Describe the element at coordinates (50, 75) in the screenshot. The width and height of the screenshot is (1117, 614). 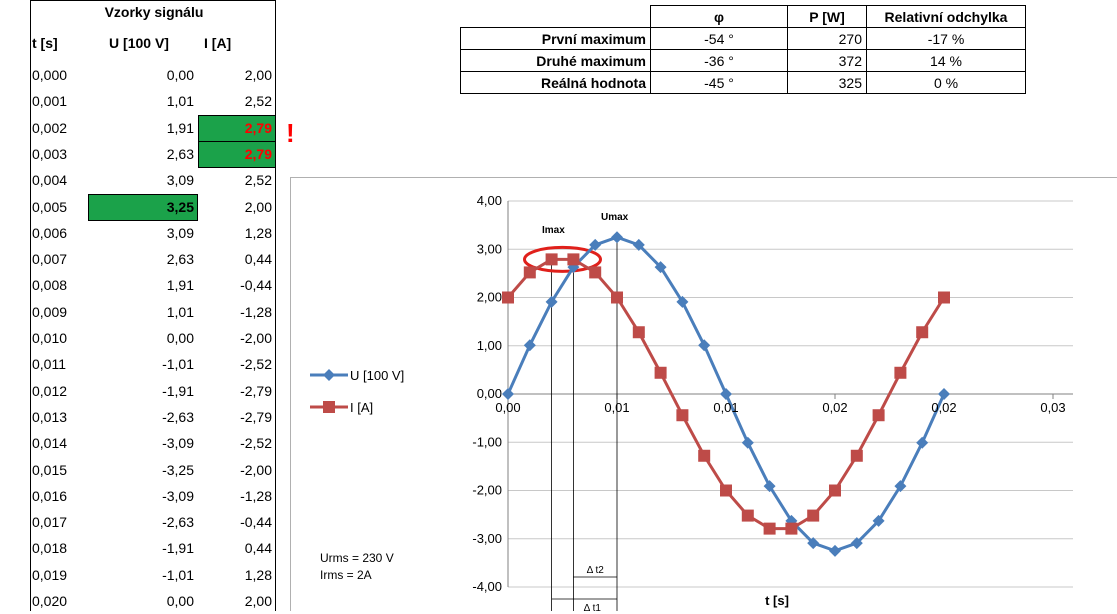
I see `cell-t: 0,000` at that location.